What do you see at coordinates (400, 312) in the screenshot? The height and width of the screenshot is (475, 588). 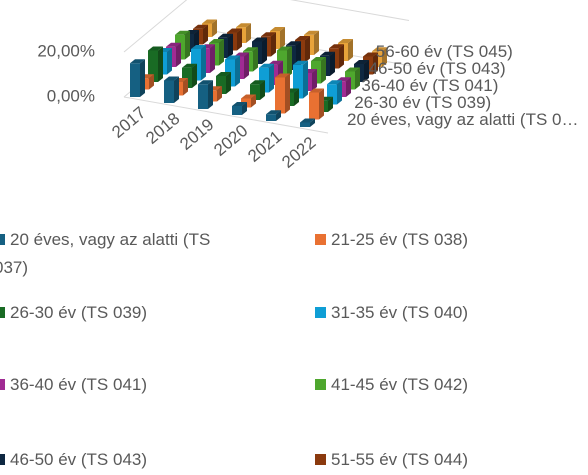 I see `legend-label: 31-35 év (TS 040)` at bounding box center [400, 312].